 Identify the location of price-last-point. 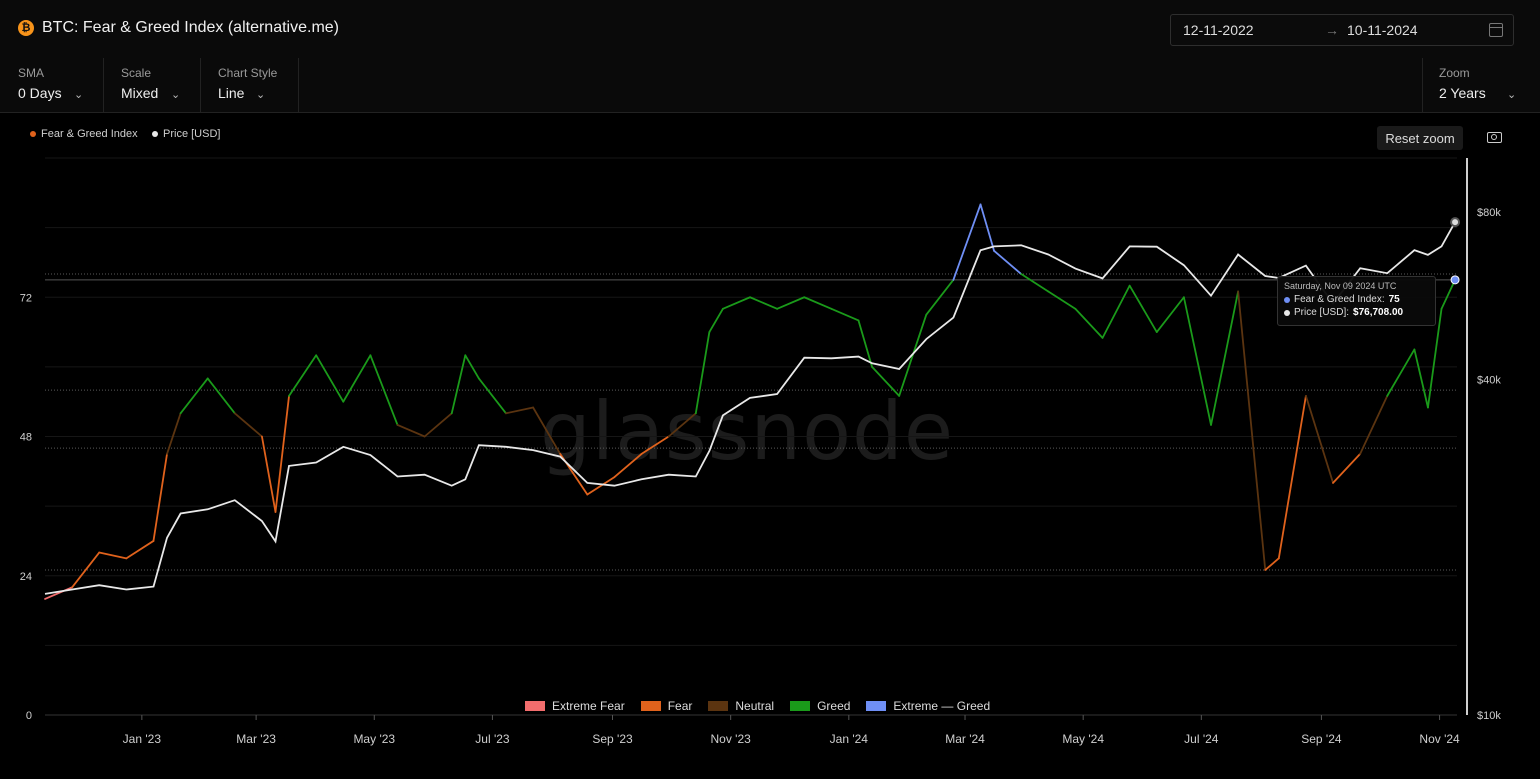
(1455, 222).